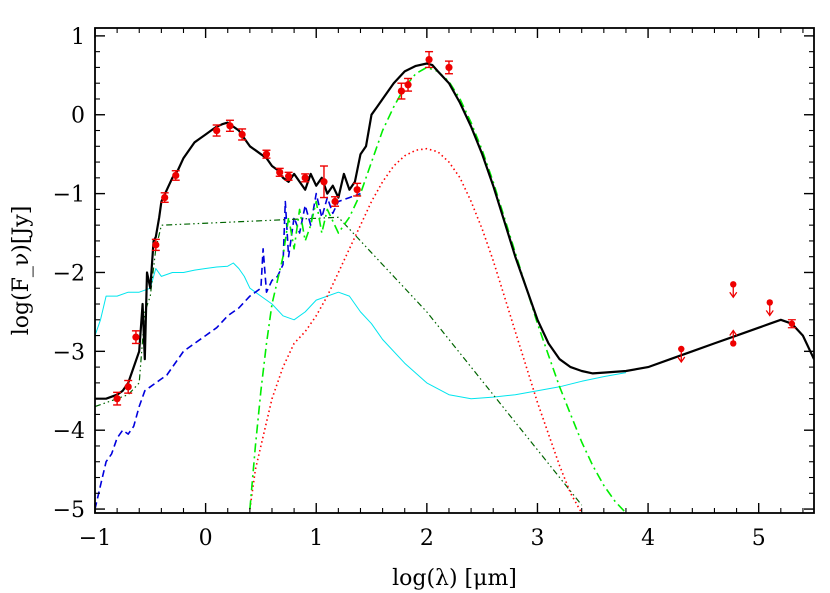 The height and width of the screenshot is (593, 830). What do you see at coordinates (648, 538) in the screenshot?
I see `x-tick-label: 4` at bounding box center [648, 538].